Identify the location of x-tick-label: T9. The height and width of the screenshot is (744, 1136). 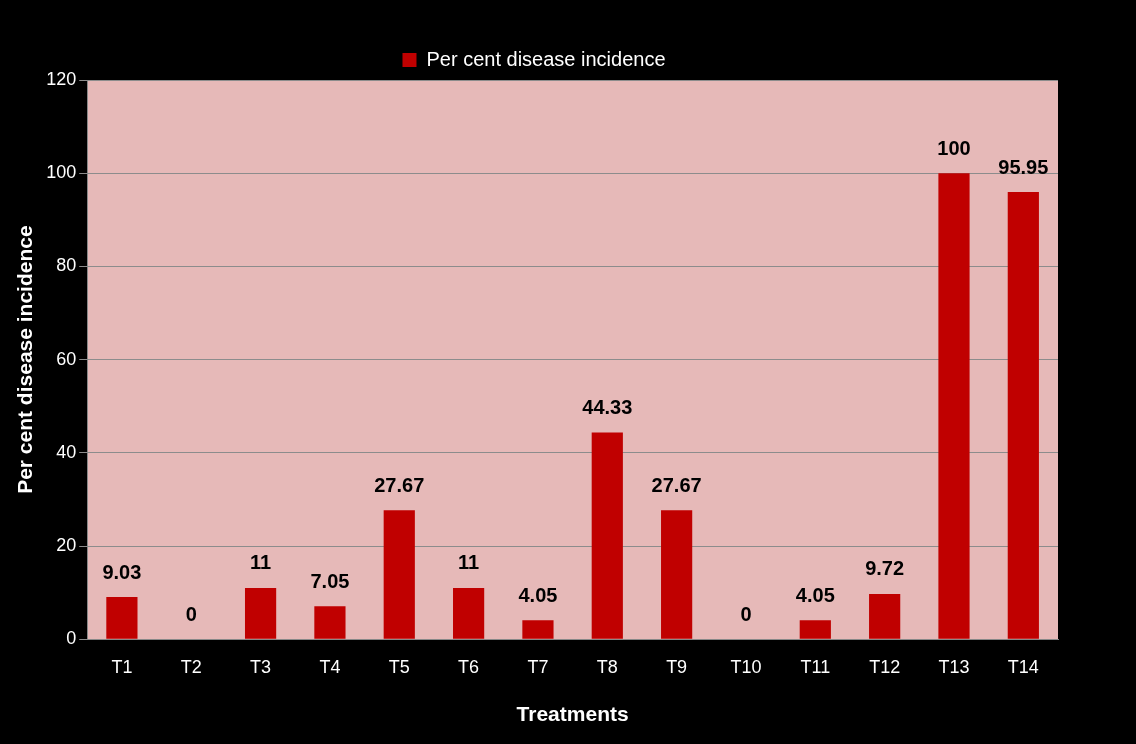
(677, 666).